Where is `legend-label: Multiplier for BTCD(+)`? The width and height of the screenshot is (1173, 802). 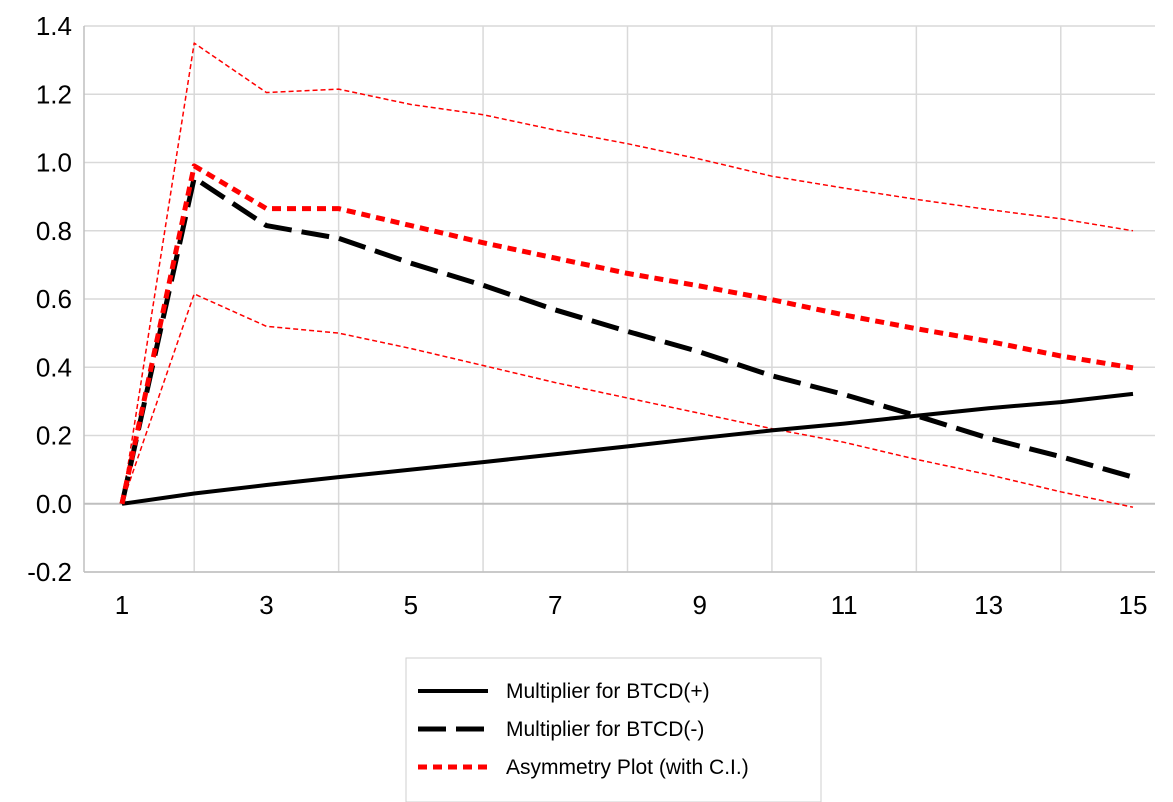
legend-label: Multiplier for BTCD(+) is located at coordinates (608, 691).